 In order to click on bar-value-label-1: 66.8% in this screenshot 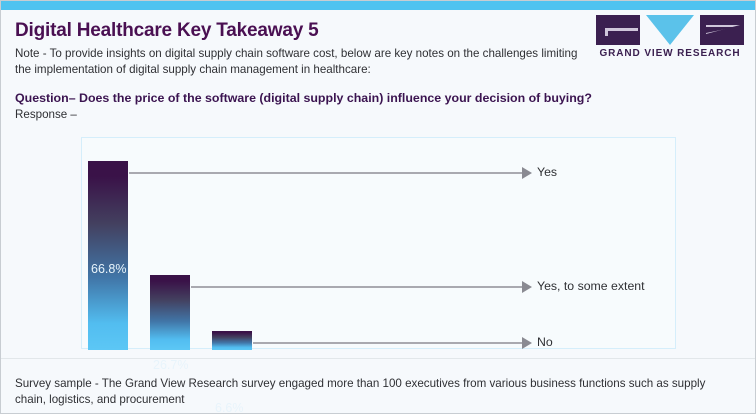, I will do `click(109, 269)`.